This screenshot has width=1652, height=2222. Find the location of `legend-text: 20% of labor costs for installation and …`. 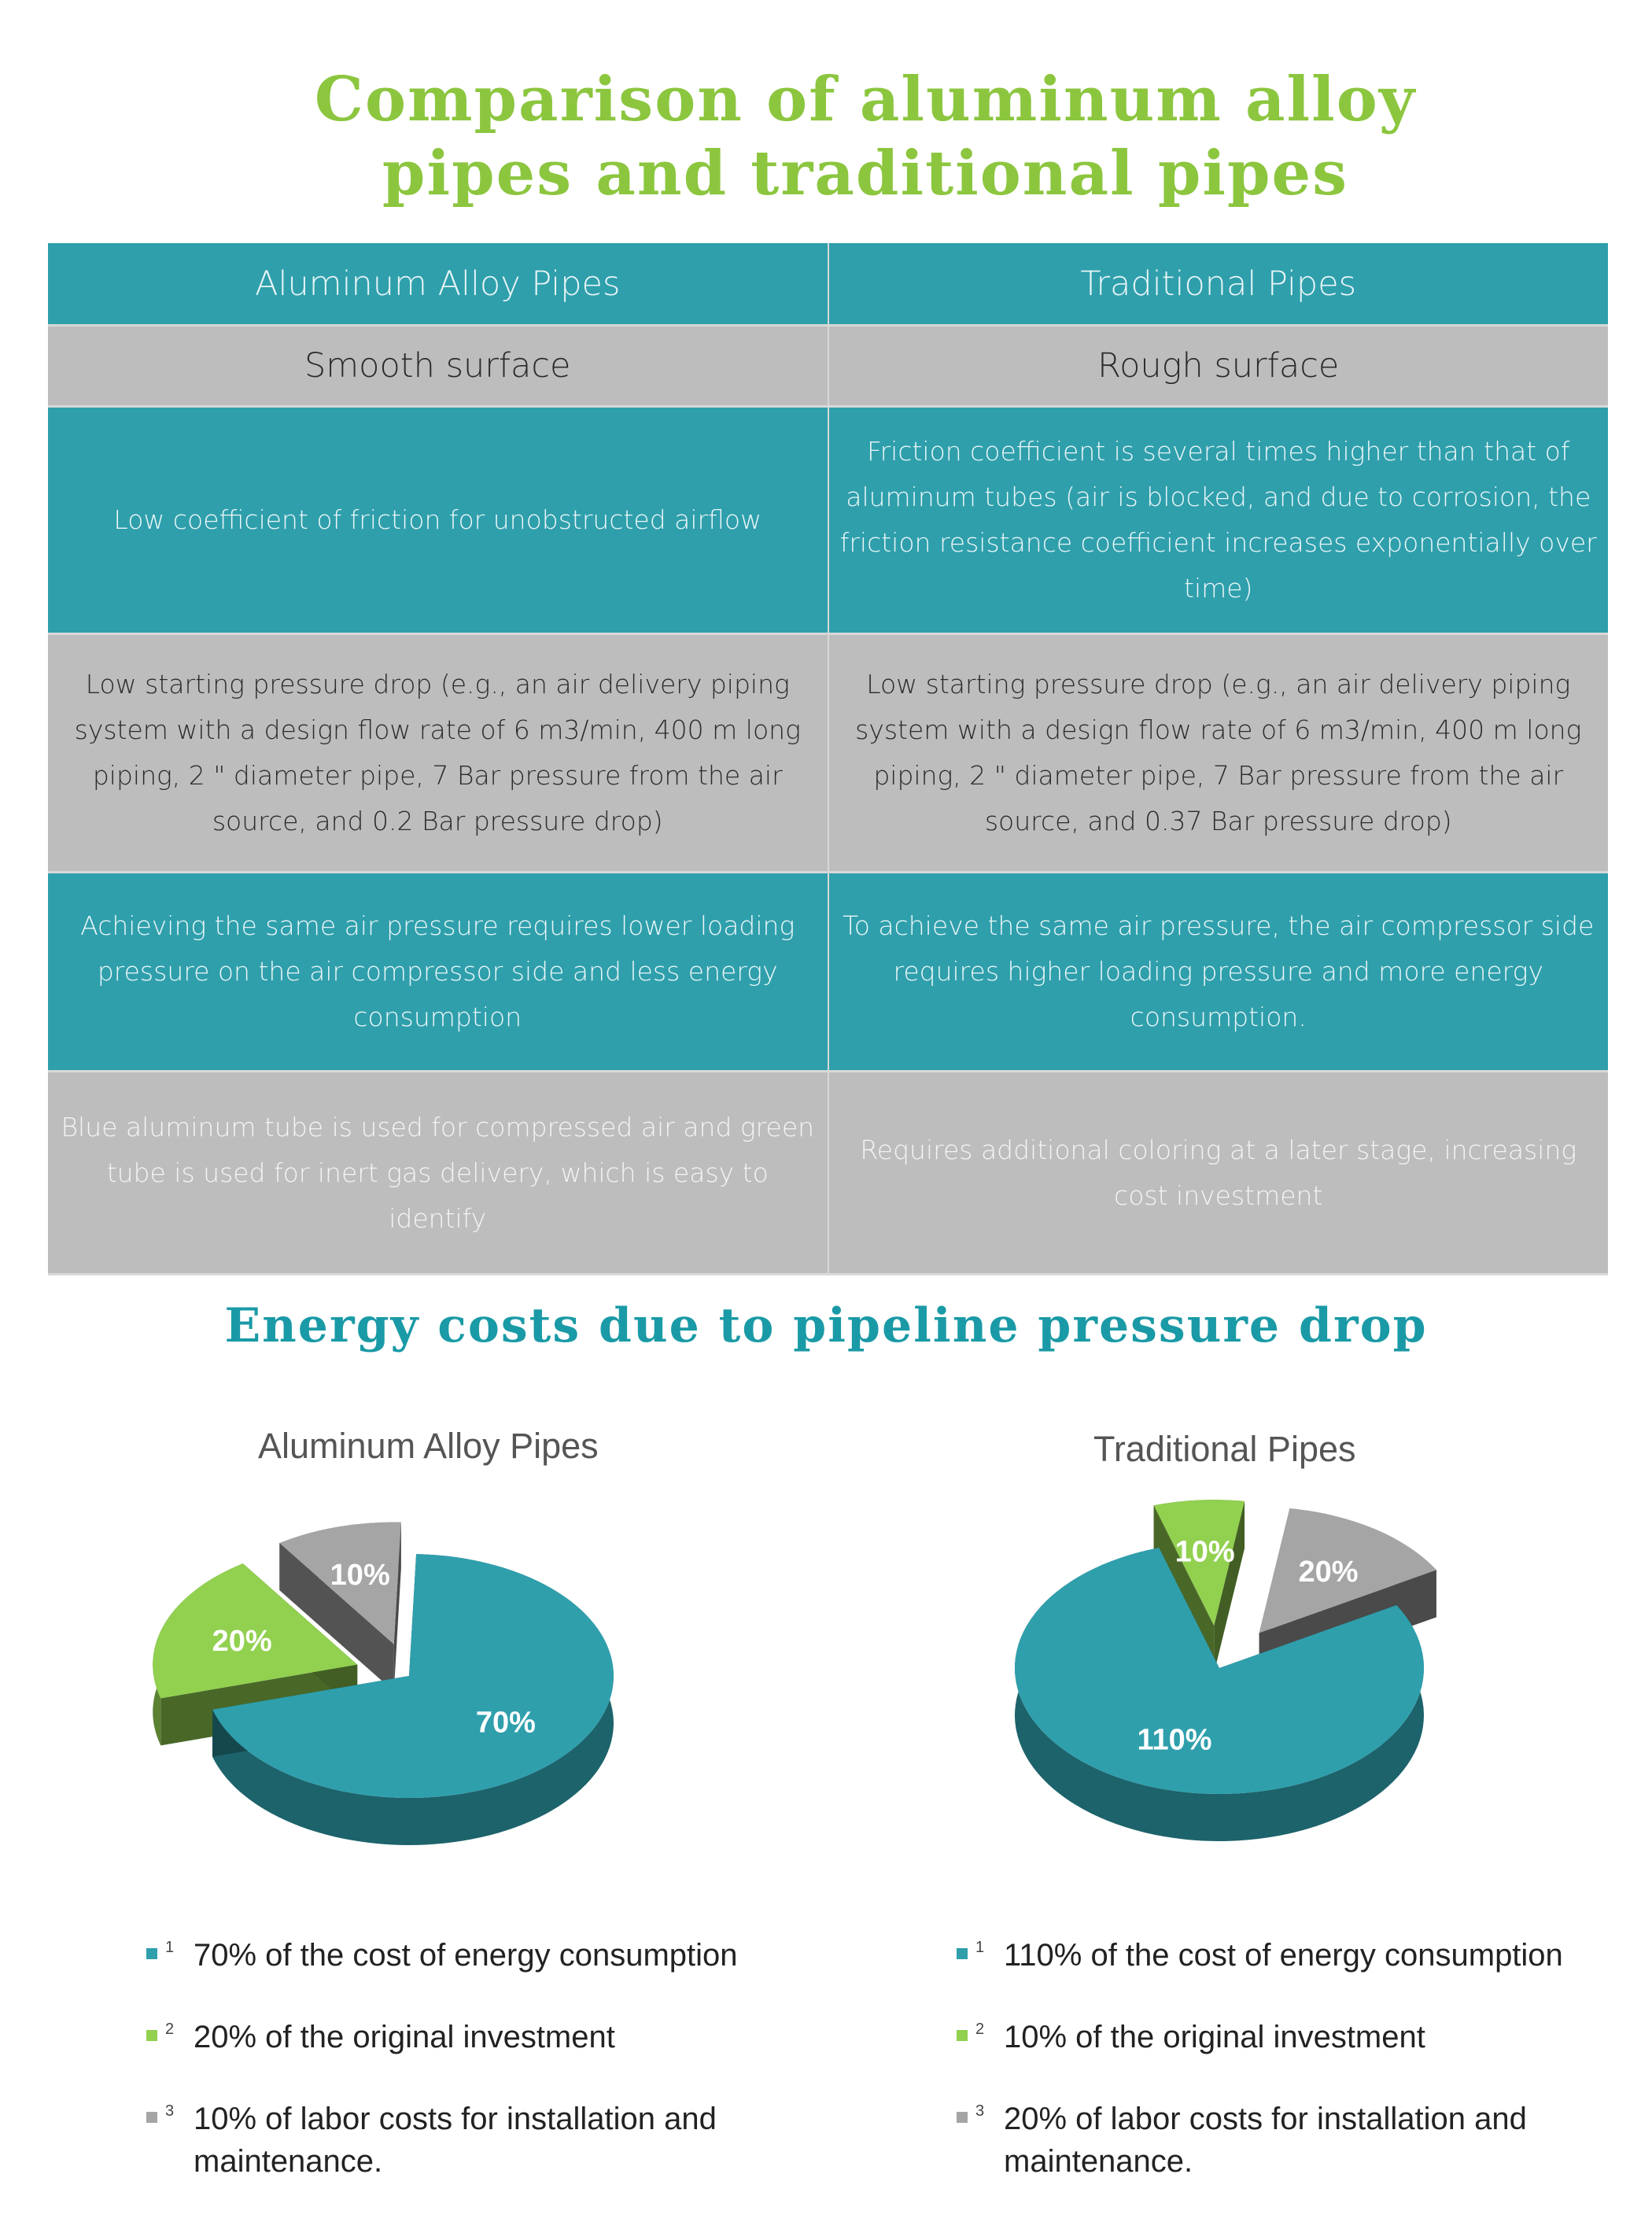

legend-text: 20% of labor costs for installation and … is located at coordinates (1265, 2140).